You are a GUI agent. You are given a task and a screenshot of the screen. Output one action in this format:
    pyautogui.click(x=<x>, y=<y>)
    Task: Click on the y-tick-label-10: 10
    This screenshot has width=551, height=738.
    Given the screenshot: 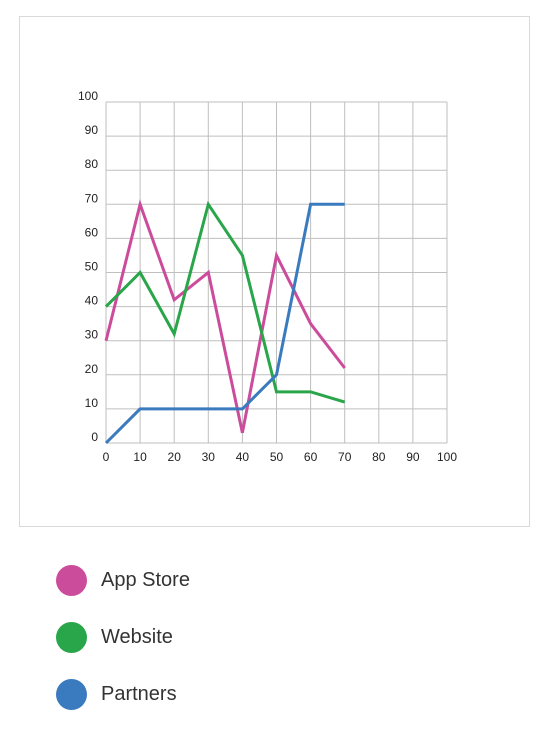 What is the action you would take?
    pyautogui.click(x=92, y=403)
    